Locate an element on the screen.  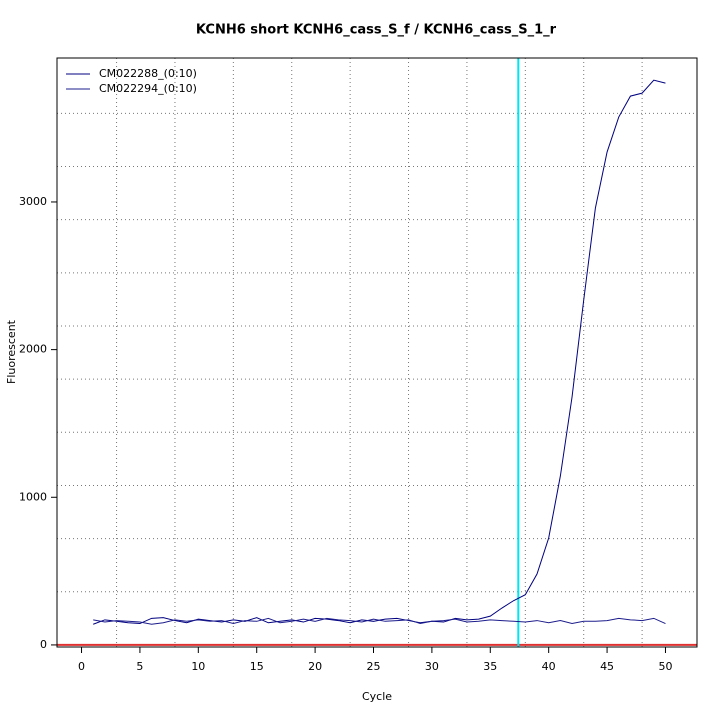
x-tick-label: 10 is located at coordinates (198, 666).